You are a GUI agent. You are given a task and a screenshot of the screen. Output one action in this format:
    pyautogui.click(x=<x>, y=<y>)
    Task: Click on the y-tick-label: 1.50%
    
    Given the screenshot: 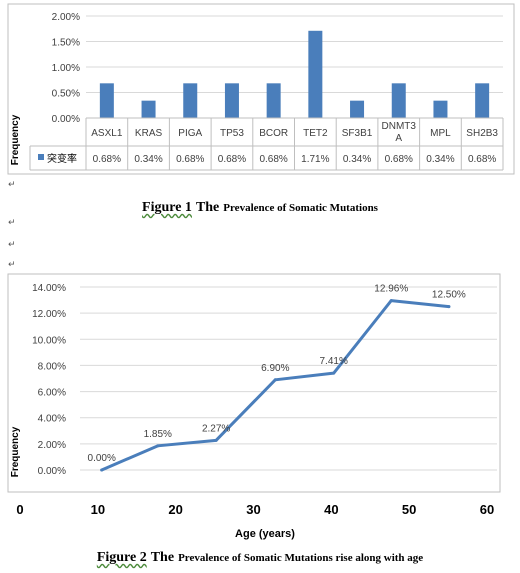 What is the action you would take?
    pyautogui.click(x=66, y=43)
    